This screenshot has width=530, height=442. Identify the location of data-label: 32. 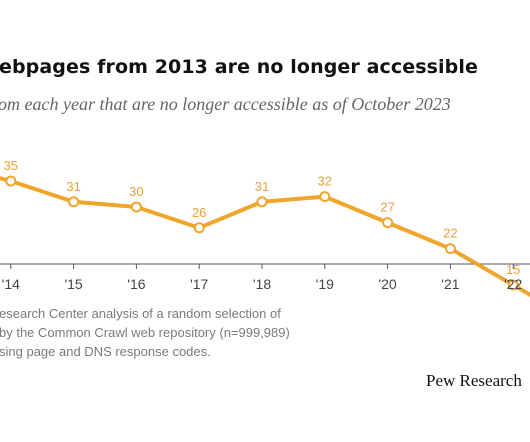
(325, 181).